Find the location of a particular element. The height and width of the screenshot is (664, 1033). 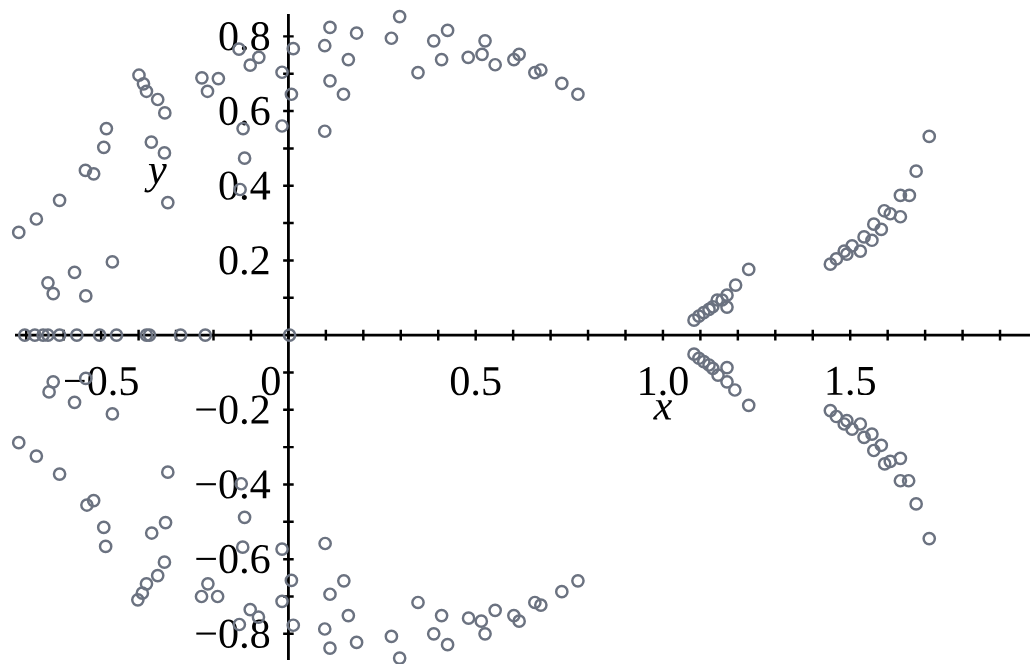

x-tick-label: 0.5 is located at coordinates (475, 381).